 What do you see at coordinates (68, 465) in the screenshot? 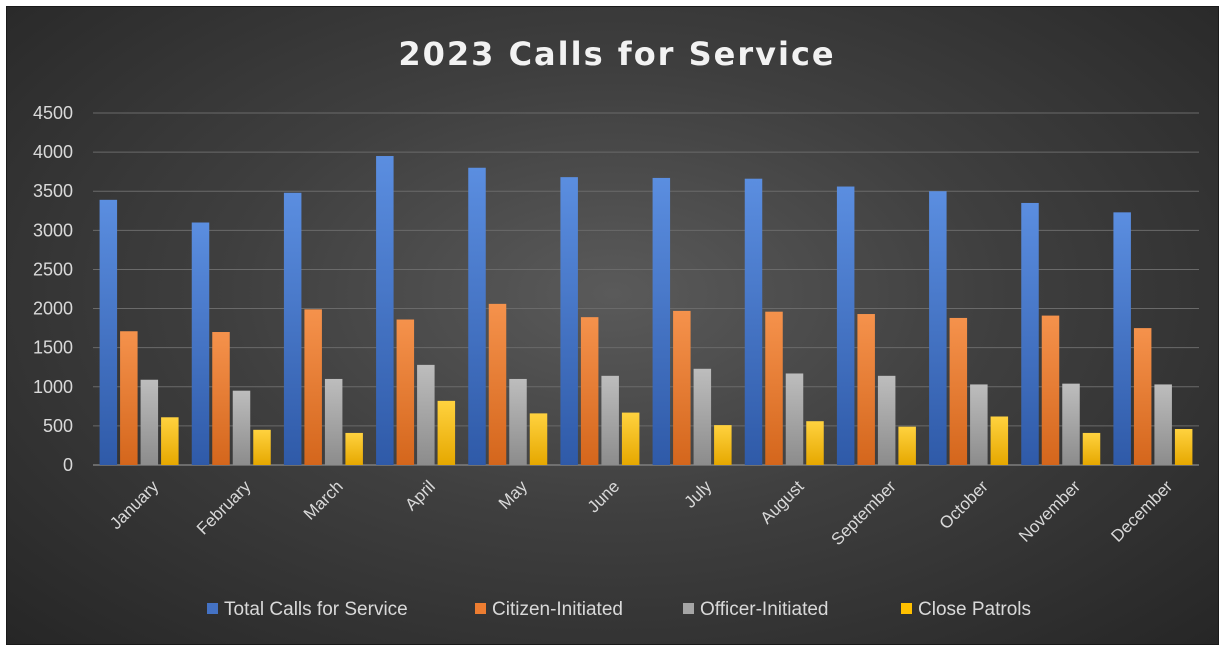
I see `y-tick-label: 0` at bounding box center [68, 465].